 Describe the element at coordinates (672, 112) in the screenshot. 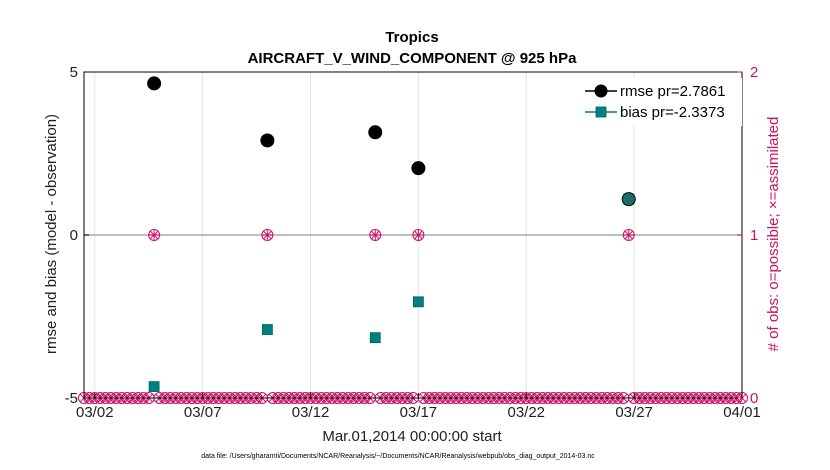

I see `legend-bias-label: bias pr=-2.3373` at that location.